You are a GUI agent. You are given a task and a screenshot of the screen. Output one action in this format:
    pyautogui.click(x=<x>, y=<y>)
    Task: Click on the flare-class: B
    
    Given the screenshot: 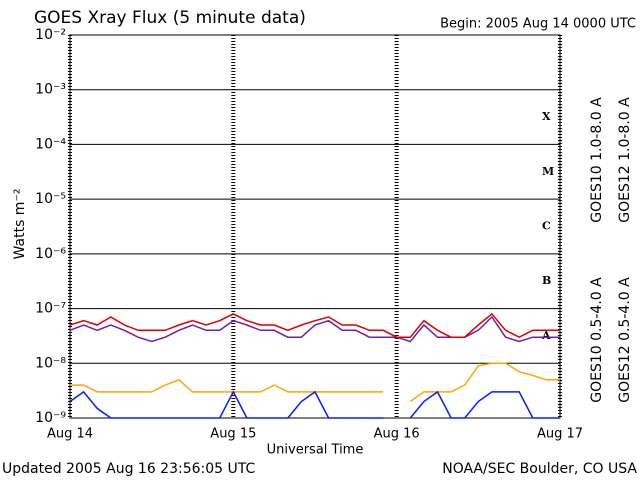 What is the action you would take?
    pyautogui.click(x=546, y=280)
    